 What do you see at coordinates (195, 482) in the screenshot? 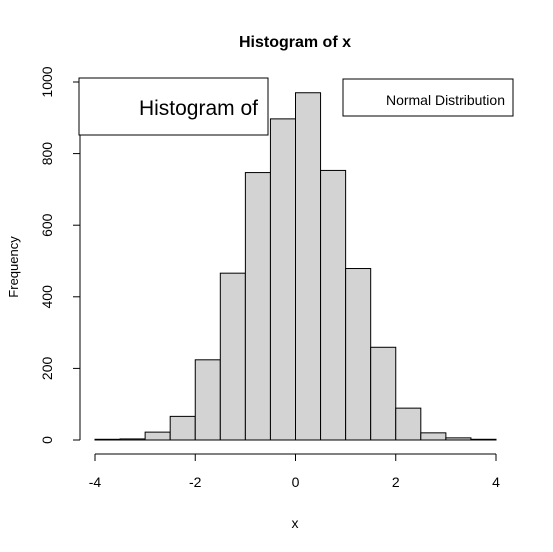
I see `x-tick-label: -2` at bounding box center [195, 482].